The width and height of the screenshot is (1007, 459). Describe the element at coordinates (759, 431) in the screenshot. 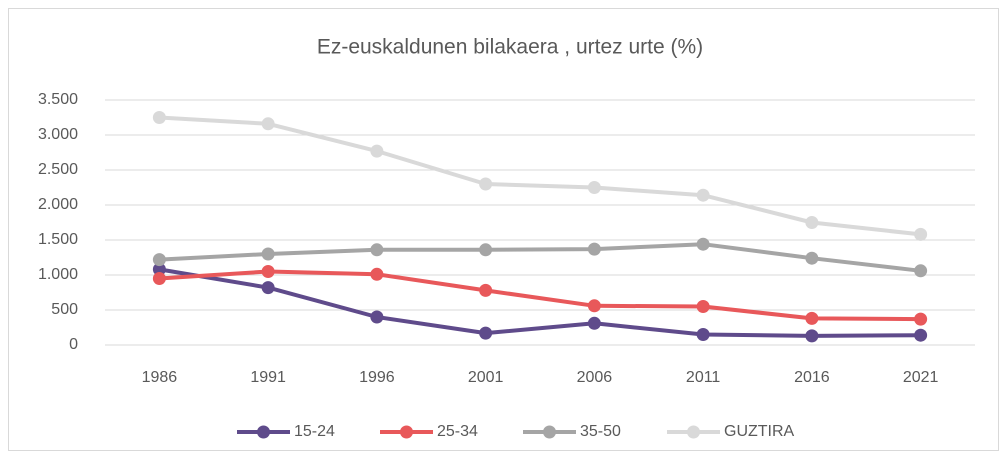

I see `legend-label: GUZTIRA` at that location.